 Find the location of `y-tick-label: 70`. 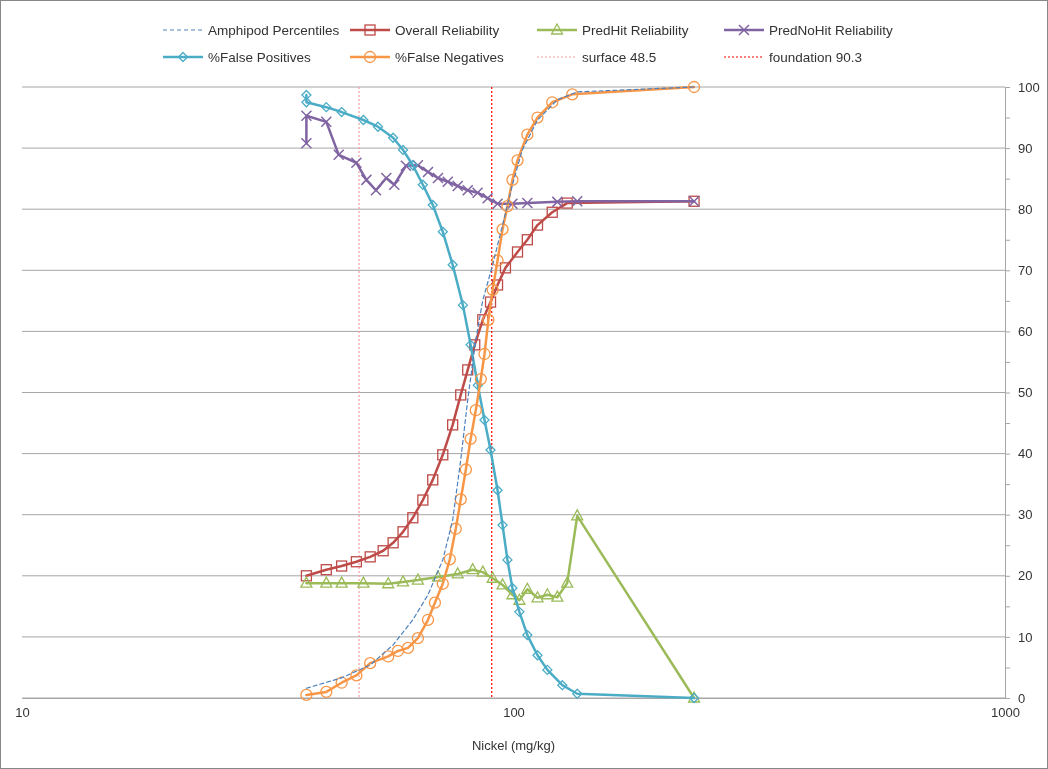

y-tick-label: 70 is located at coordinates (1025, 270).